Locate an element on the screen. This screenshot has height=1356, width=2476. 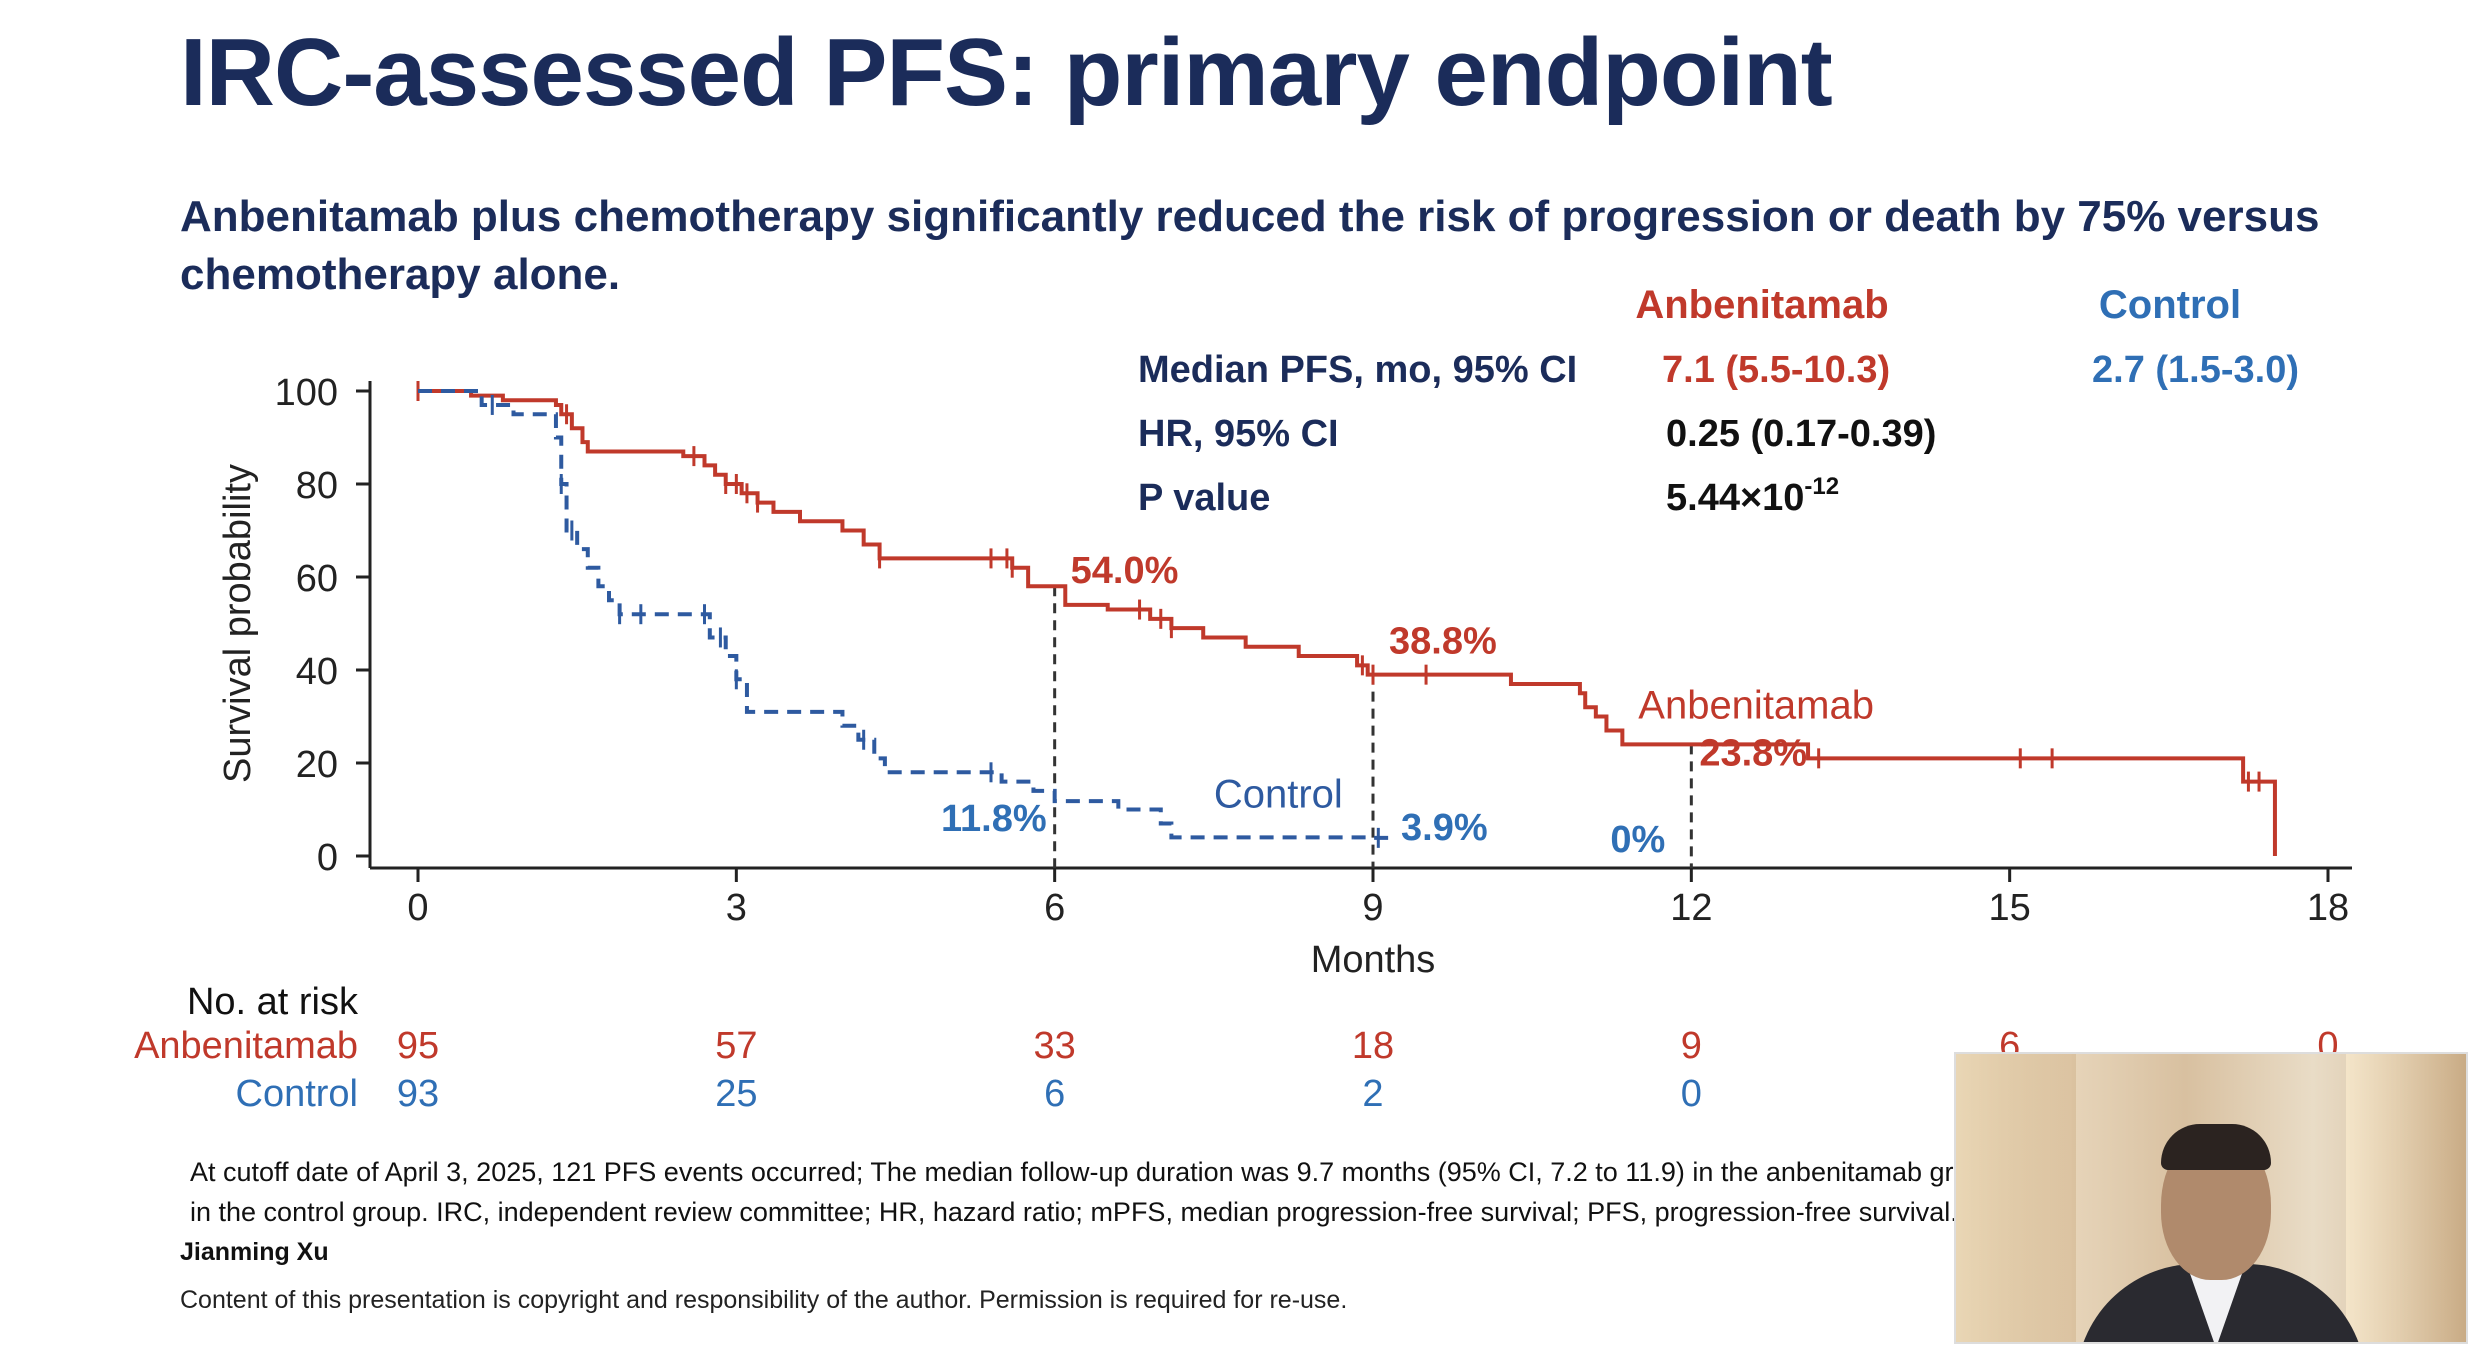
curve-label-control: Control is located at coordinates (1278, 795).